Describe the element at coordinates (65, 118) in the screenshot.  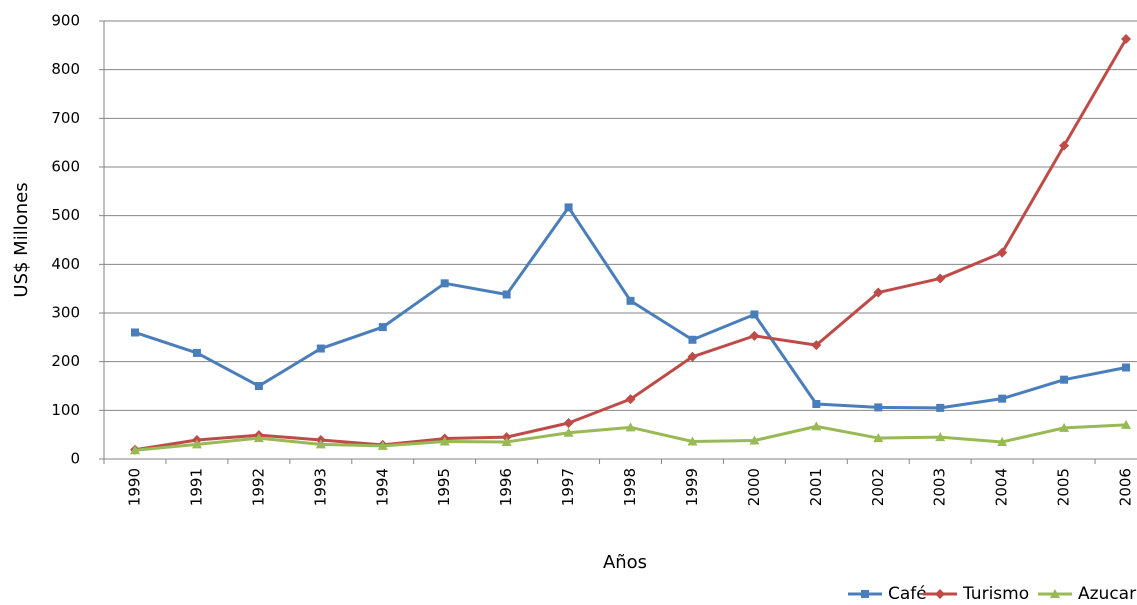
I see `y-tick-label: 700` at that location.